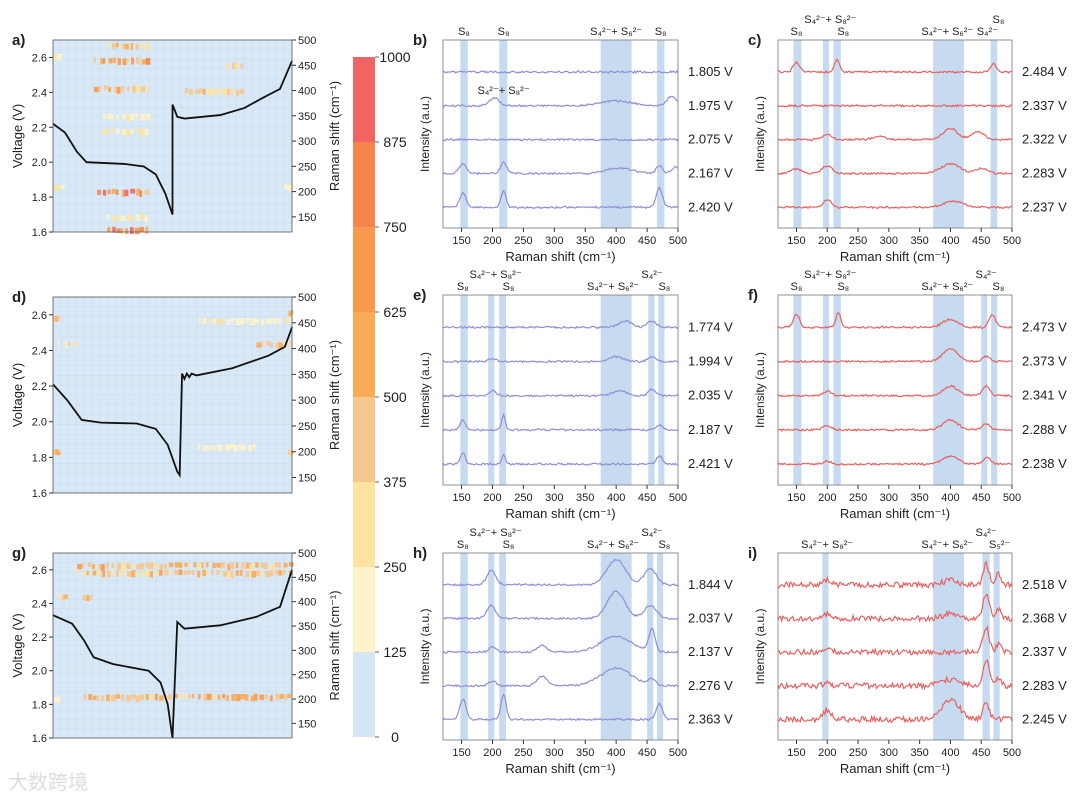 The image size is (1080, 804). I want to click on peak-label: S₄²⁻, so click(985, 275).